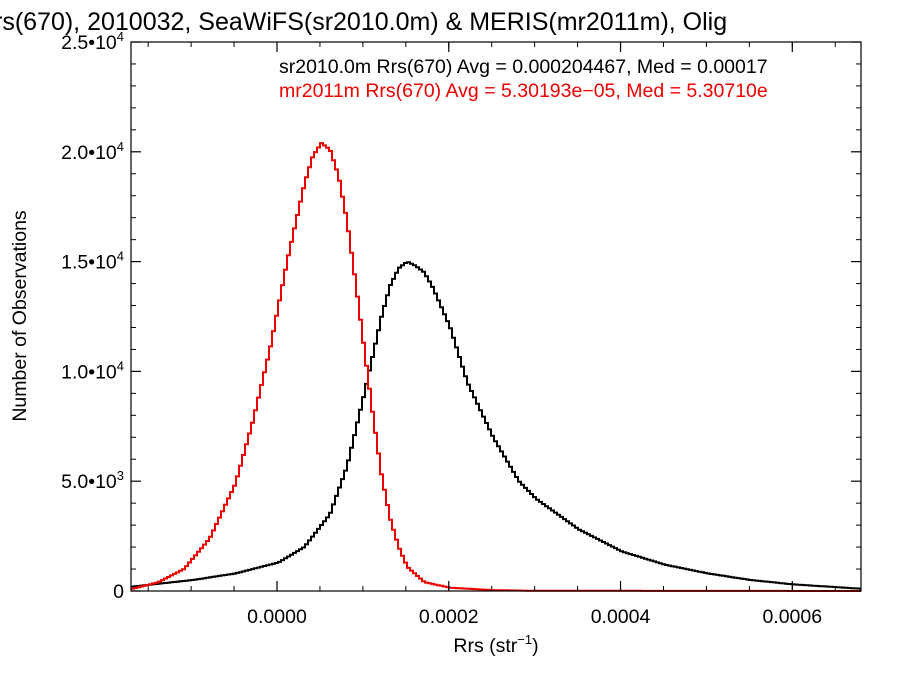  Describe the element at coordinates (621, 617) in the screenshot. I see `x-tick-label: 0.0004` at that location.